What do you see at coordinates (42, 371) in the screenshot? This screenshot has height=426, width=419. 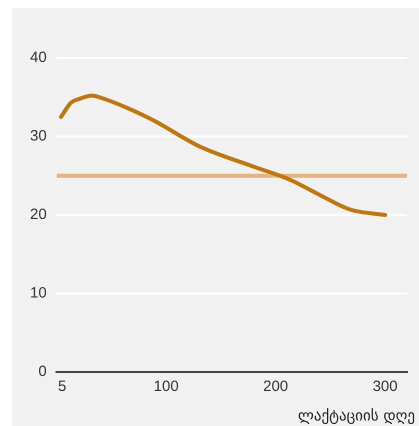 I see `y-tick-label: 0` at bounding box center [42, 371].